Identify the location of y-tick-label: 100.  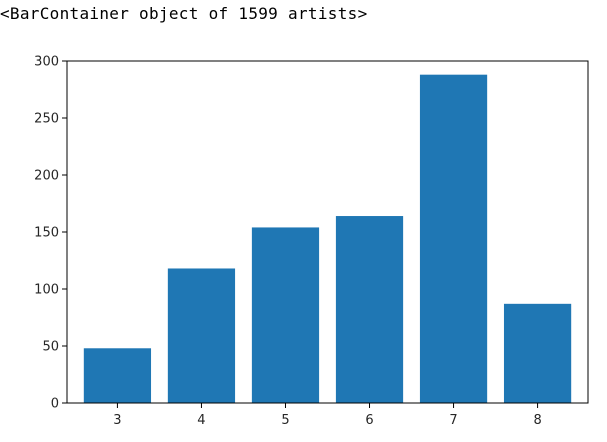
(46, 290).